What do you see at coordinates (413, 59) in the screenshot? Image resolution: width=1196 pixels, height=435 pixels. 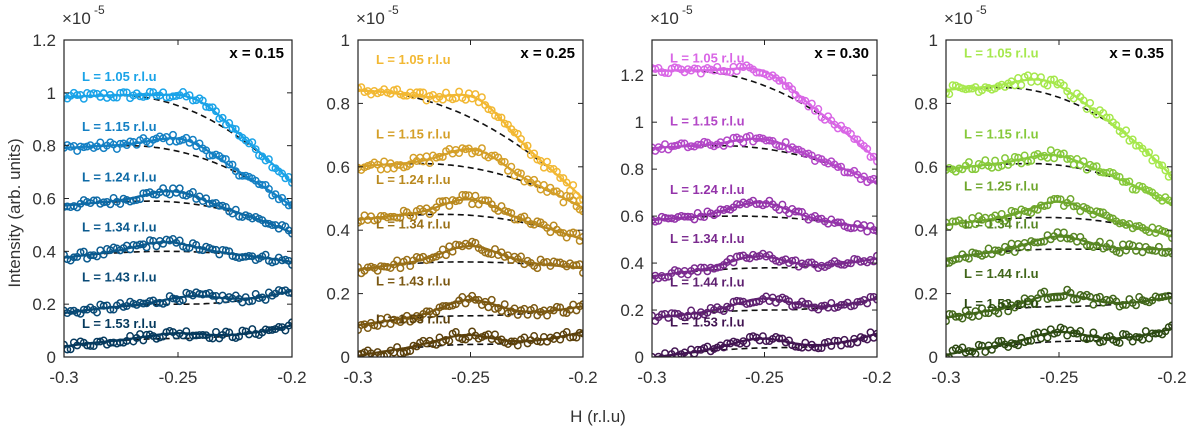 I see `series-label-1: L = 1.05 r.l.u` at bounding box center [413, 59].